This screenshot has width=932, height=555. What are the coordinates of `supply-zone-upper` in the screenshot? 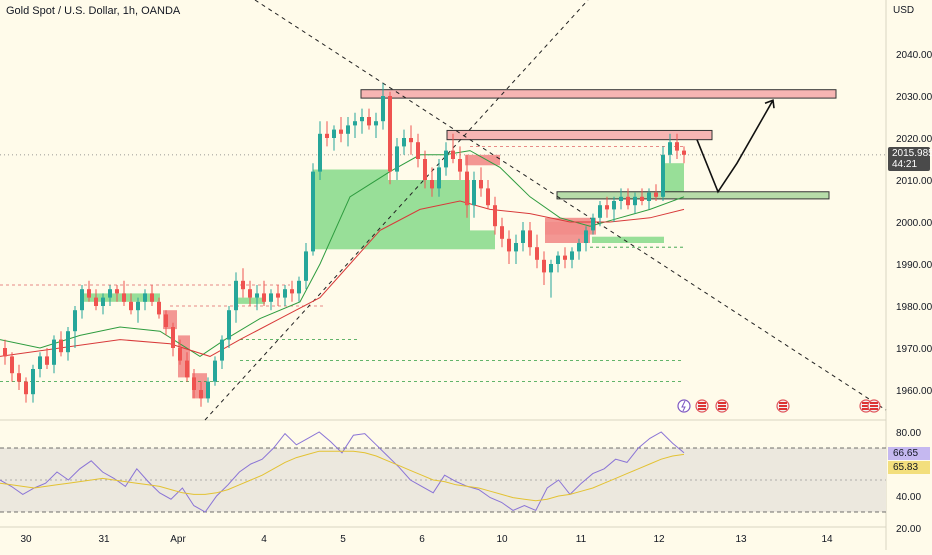 It's located at (598, 94).